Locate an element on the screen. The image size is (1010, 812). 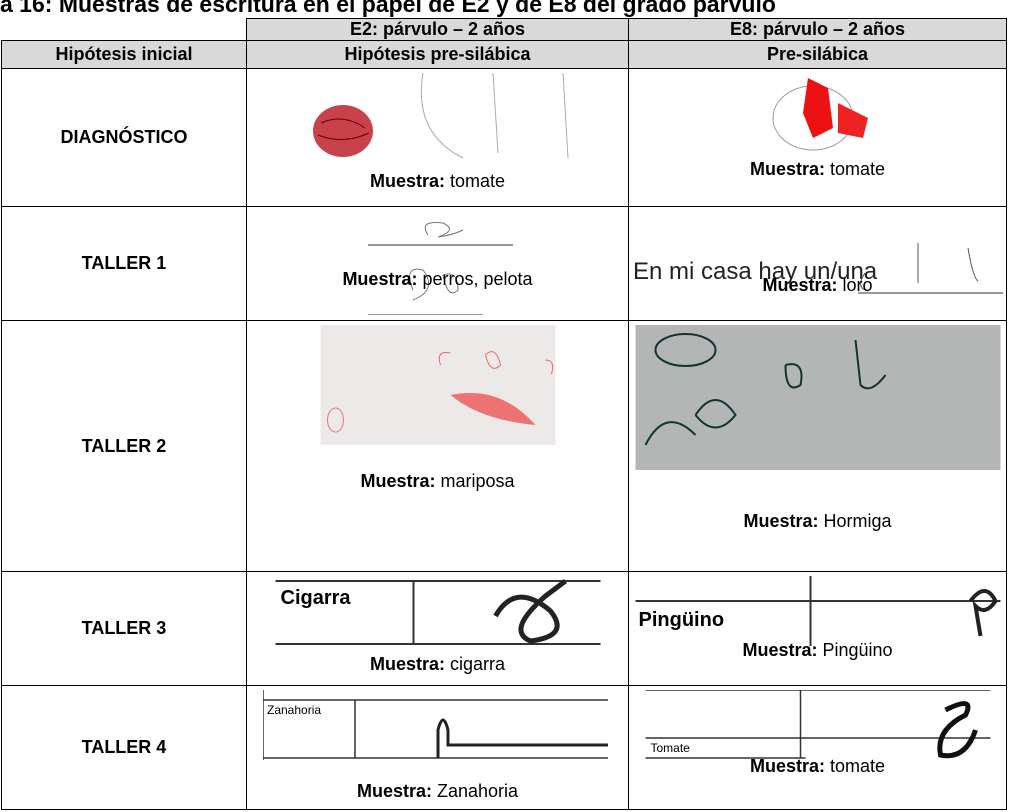
sample: Pingüino Muestra: Pingüino is located at coordinates (817, 628).